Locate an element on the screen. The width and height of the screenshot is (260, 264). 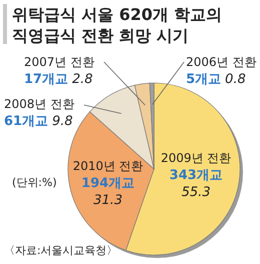
text: 343개교 is located at coordinates (196, 175).